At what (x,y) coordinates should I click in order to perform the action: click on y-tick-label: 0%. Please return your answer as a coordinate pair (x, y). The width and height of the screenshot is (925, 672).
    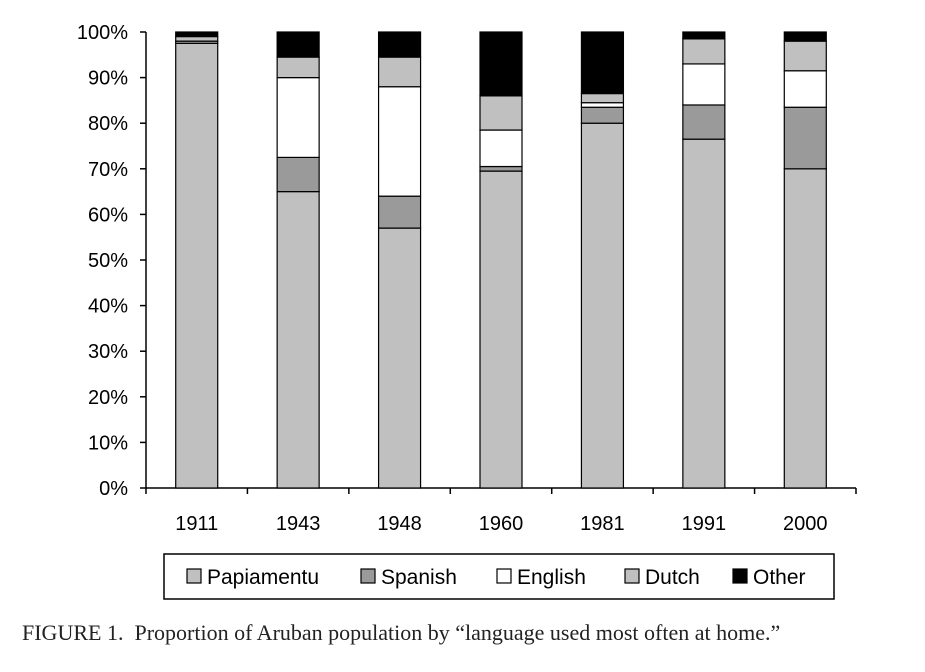
    Looking at the image, I should click on (113, 489).